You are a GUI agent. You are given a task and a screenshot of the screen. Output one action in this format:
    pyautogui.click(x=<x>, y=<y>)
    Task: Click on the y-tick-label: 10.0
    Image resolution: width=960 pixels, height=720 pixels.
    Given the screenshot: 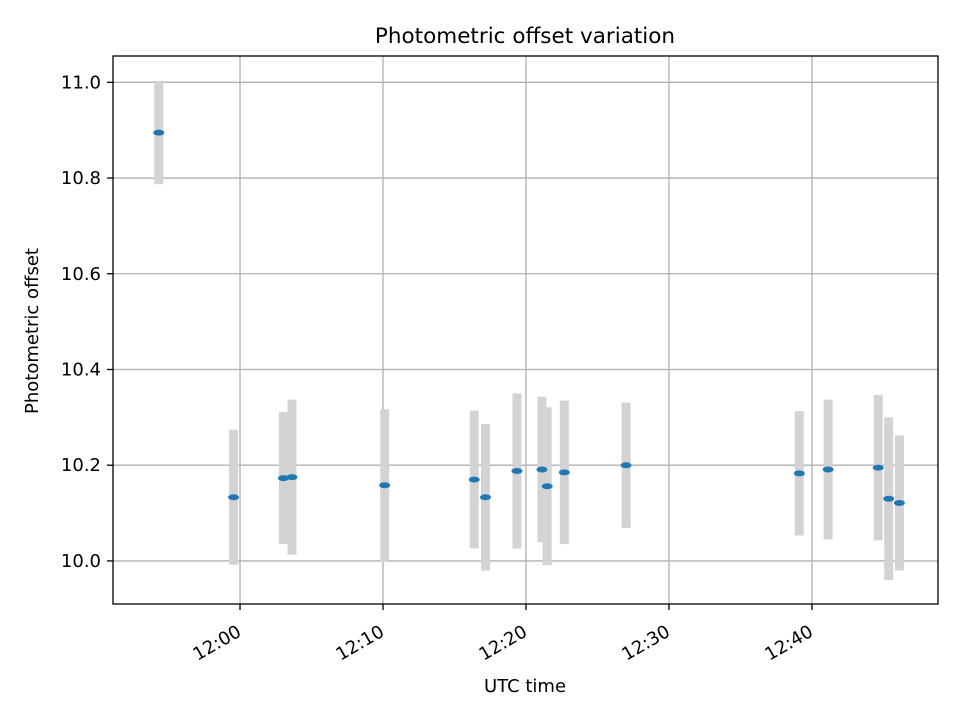 What is the action you would take?
    pyautogui.click(x=81, y=561)
    